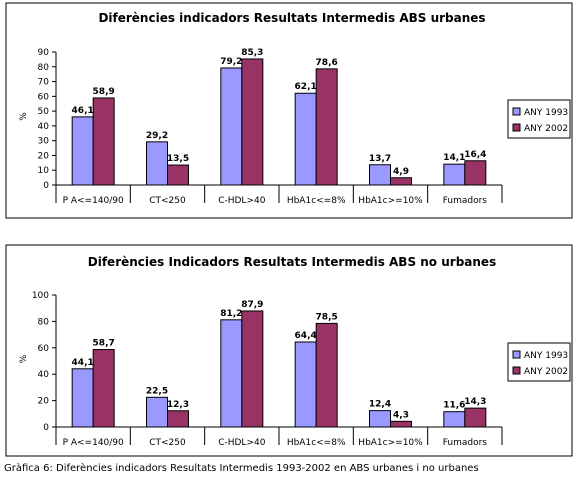 Image resolution: width=582 pixels, height=480 pixels. What do you see at coordinates (252, 53) in the screenshot?
I see `data-label: 85,3` at bounding box center [252, 53].